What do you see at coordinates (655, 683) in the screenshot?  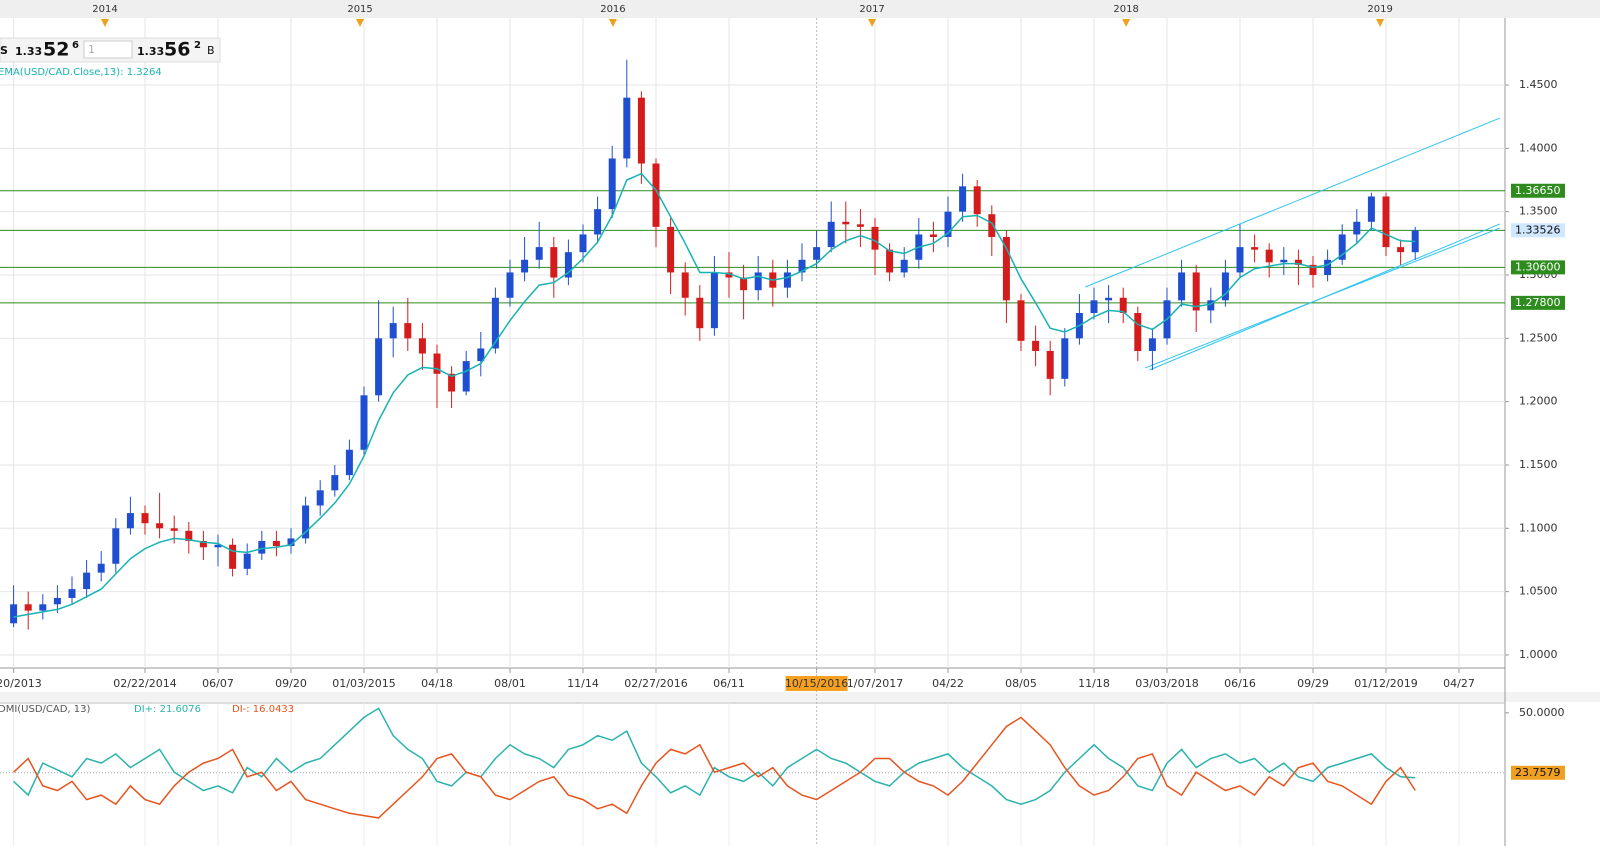 I see `x-tick-label: 02/27/2016` at bounding box center [655, 683].